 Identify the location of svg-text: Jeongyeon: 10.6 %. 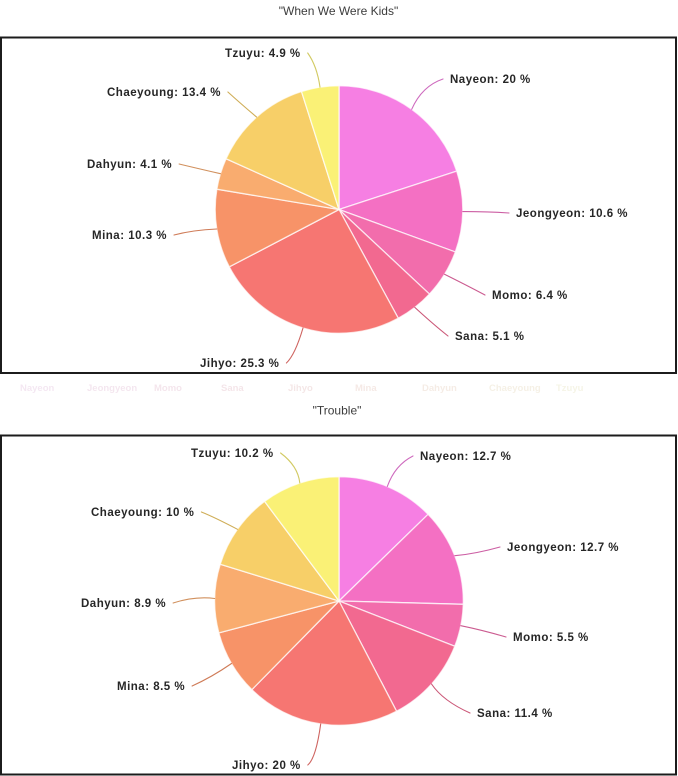
(572, 214).